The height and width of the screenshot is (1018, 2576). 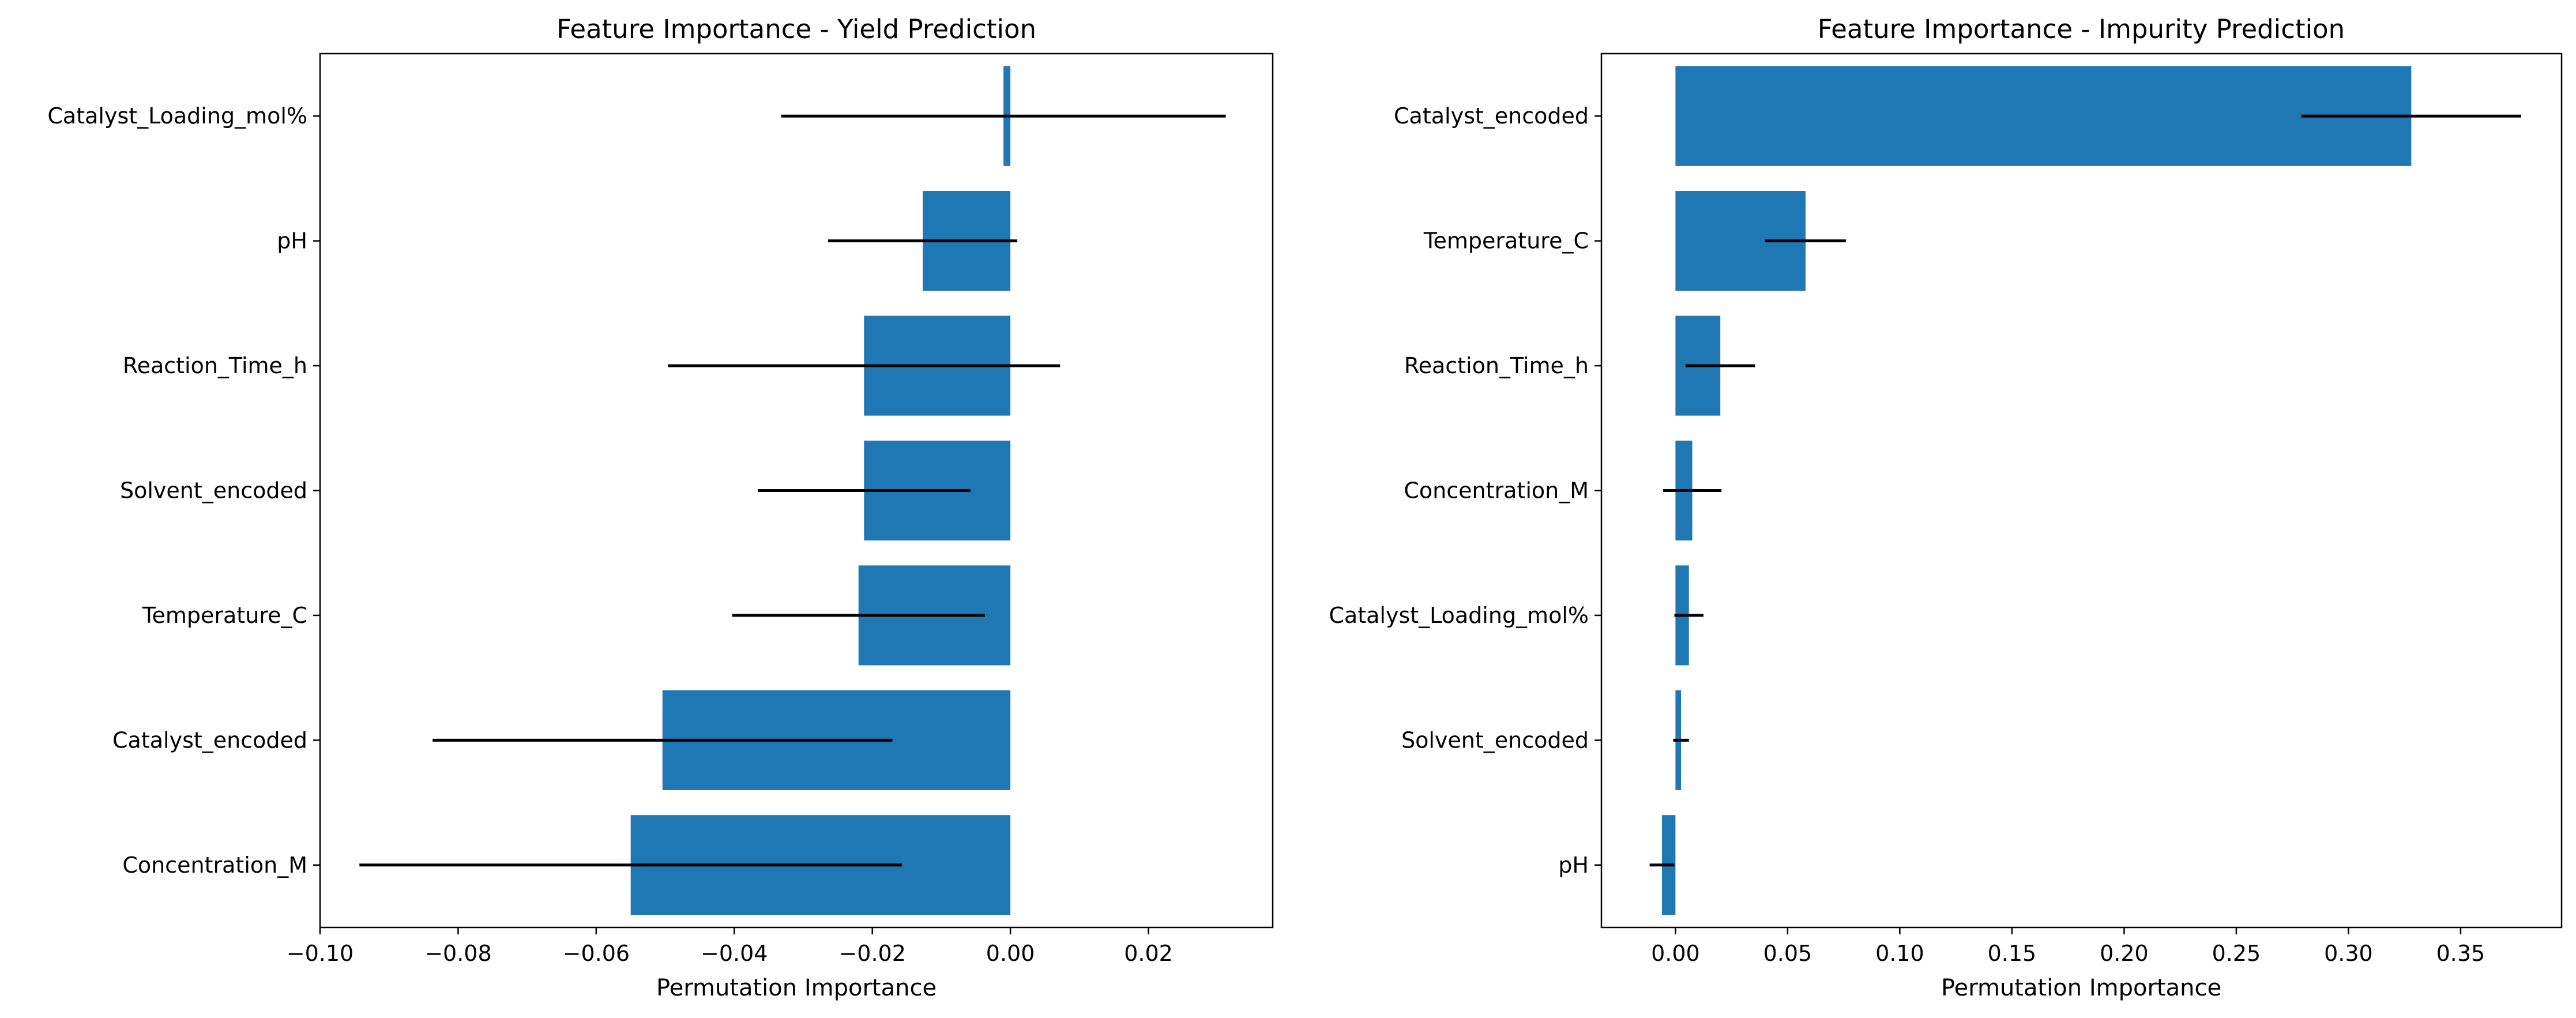 What do you see at coordinates (871, 953) in the screenshot?
I see `yield-xtick-label-4: −0.02` at bounding box center [871, 953].